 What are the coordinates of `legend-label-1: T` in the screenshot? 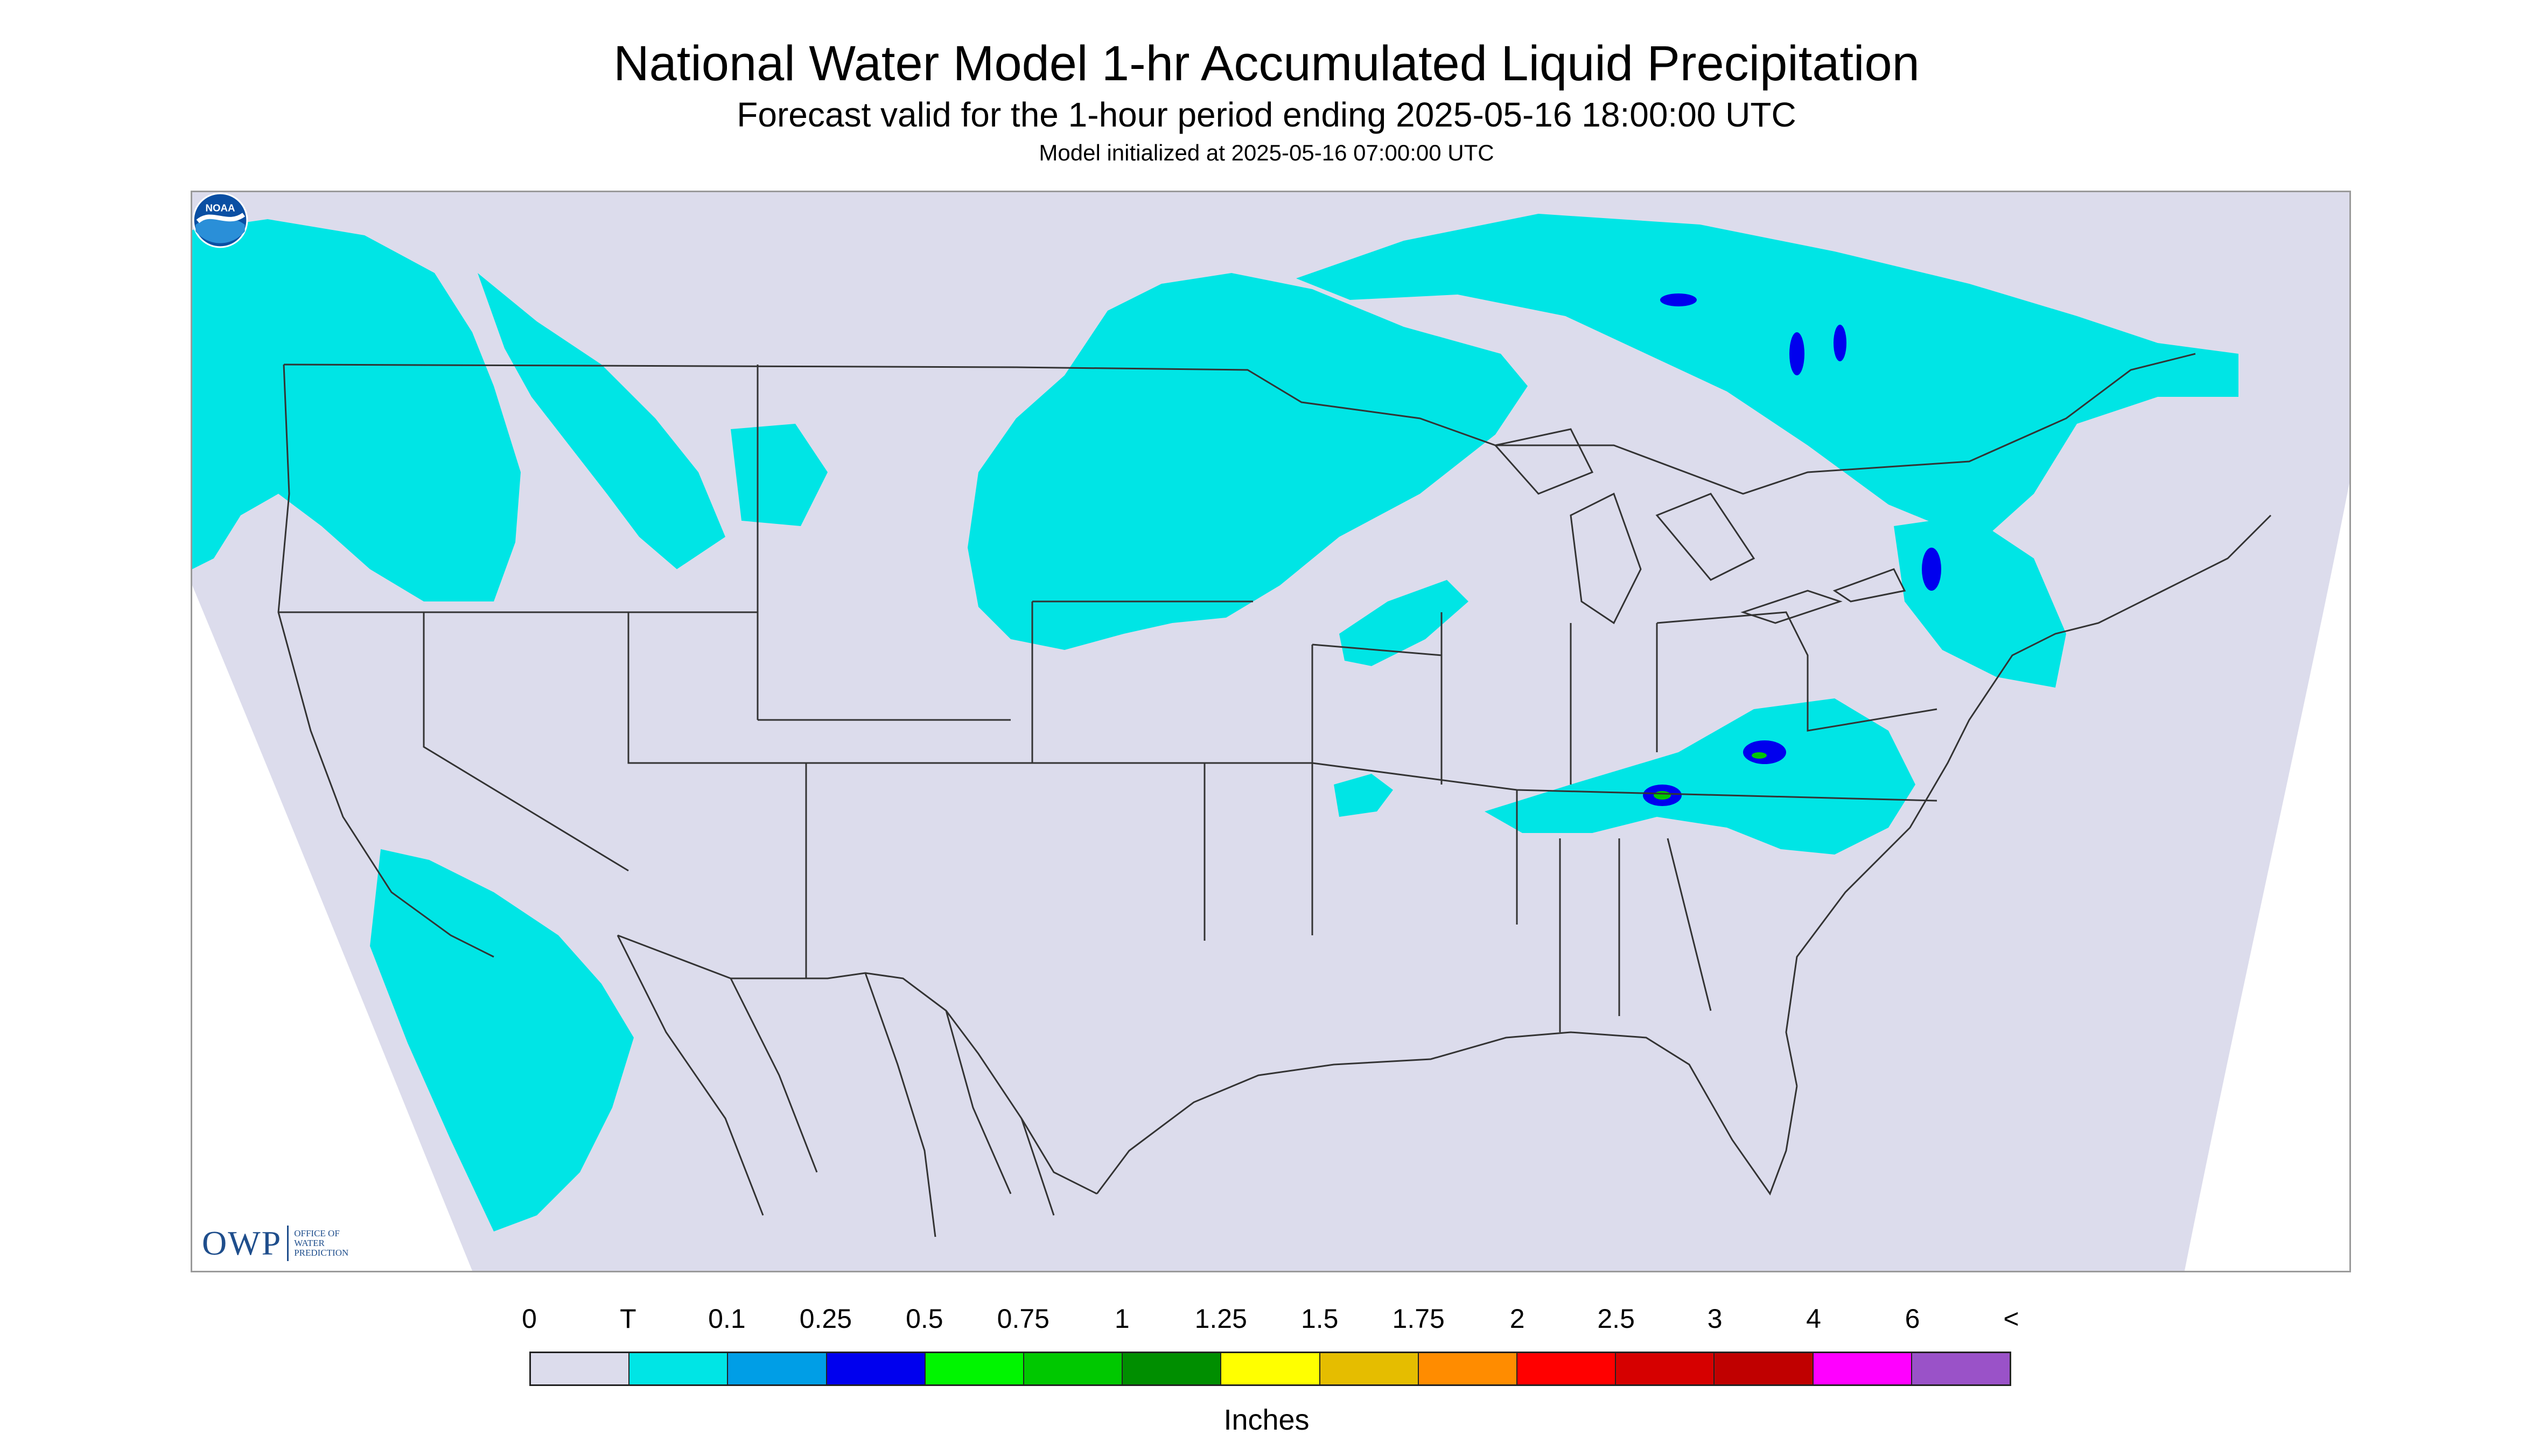 It's located at (628, 1319).